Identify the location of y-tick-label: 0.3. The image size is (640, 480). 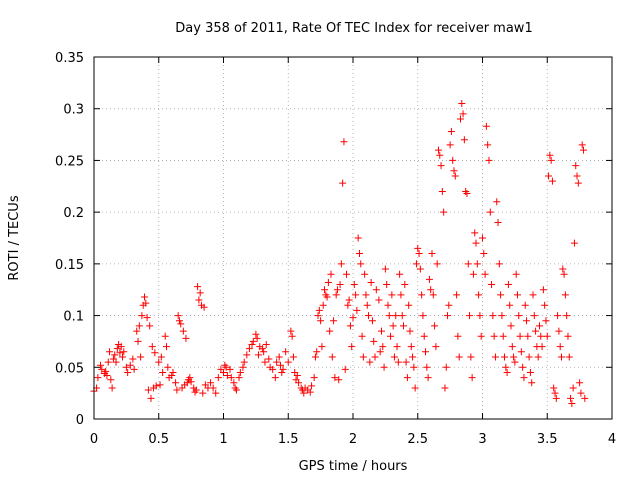
(73, 110).